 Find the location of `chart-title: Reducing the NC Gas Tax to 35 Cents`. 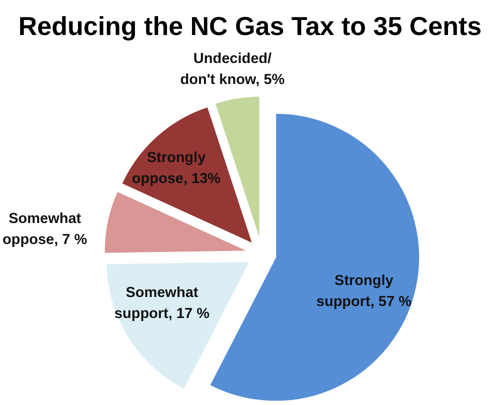

chart-title: Reducing the NC Gas Tax to 35 Cents is located at coordinates (250, 26).